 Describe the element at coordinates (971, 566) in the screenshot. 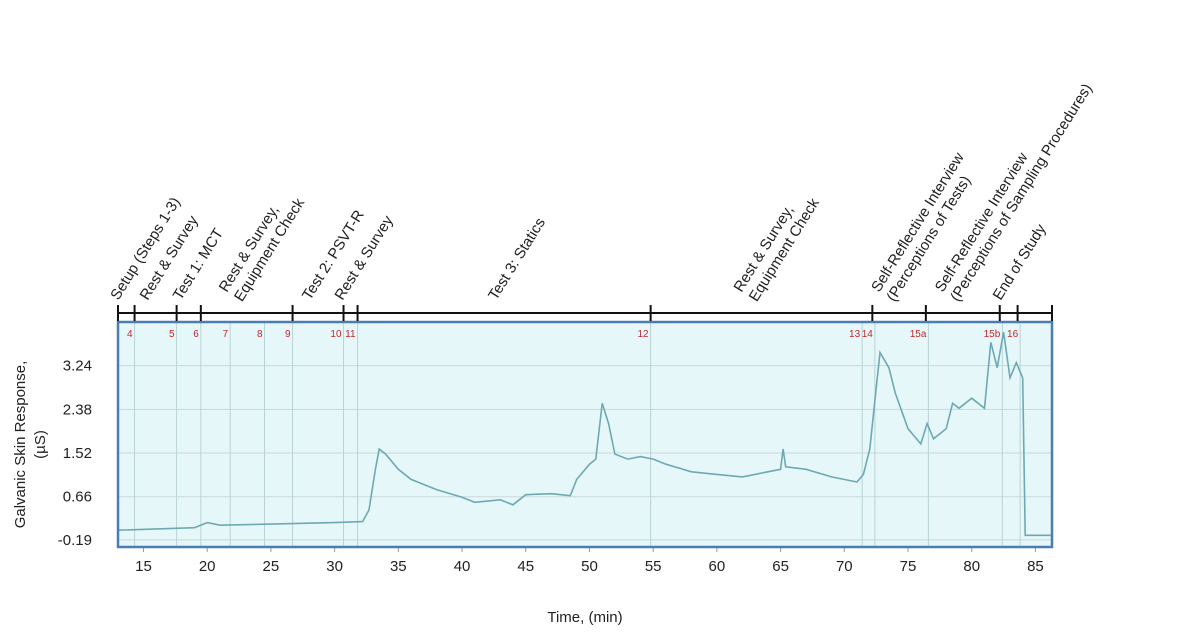

I see `x-tick-label: 80` at that location.